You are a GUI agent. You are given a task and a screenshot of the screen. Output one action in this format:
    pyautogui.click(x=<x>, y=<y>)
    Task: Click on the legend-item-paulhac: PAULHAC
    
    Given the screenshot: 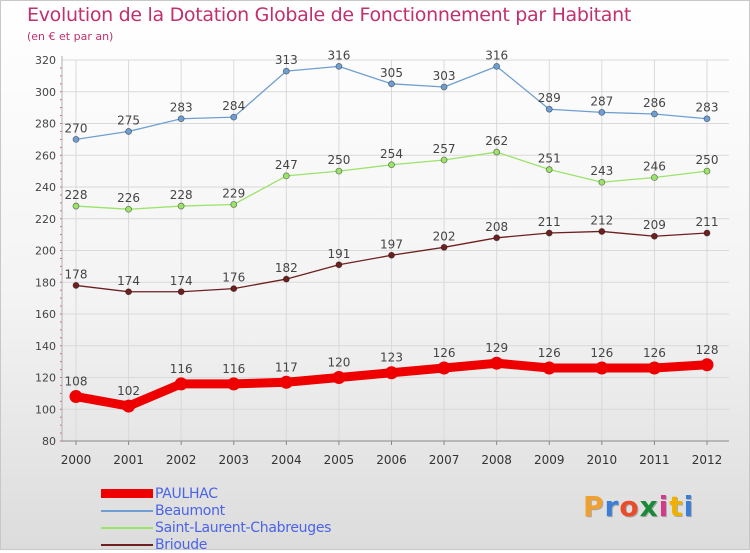 What is the action you would take?
    pyautogui.click(x=216, y=493)
    